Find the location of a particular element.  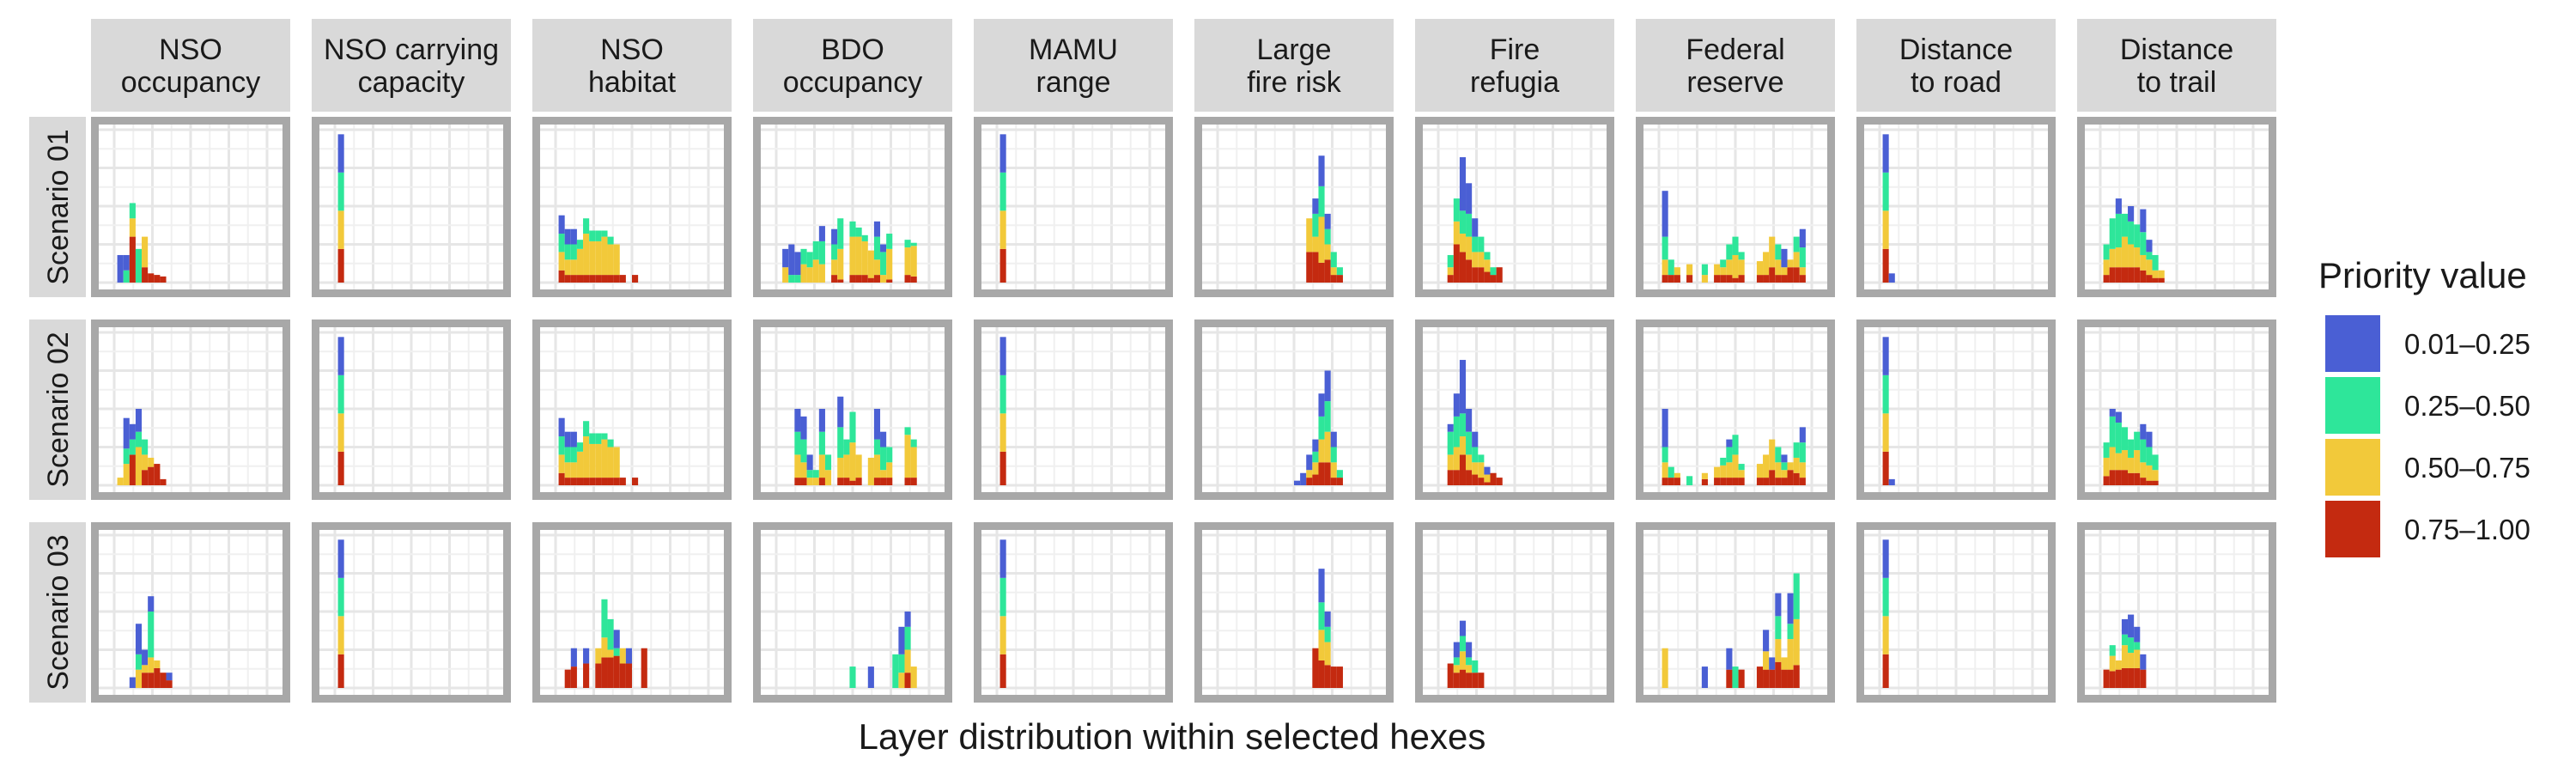

column-strip-label: Large fire risk is located at coordinates (1294, 66).